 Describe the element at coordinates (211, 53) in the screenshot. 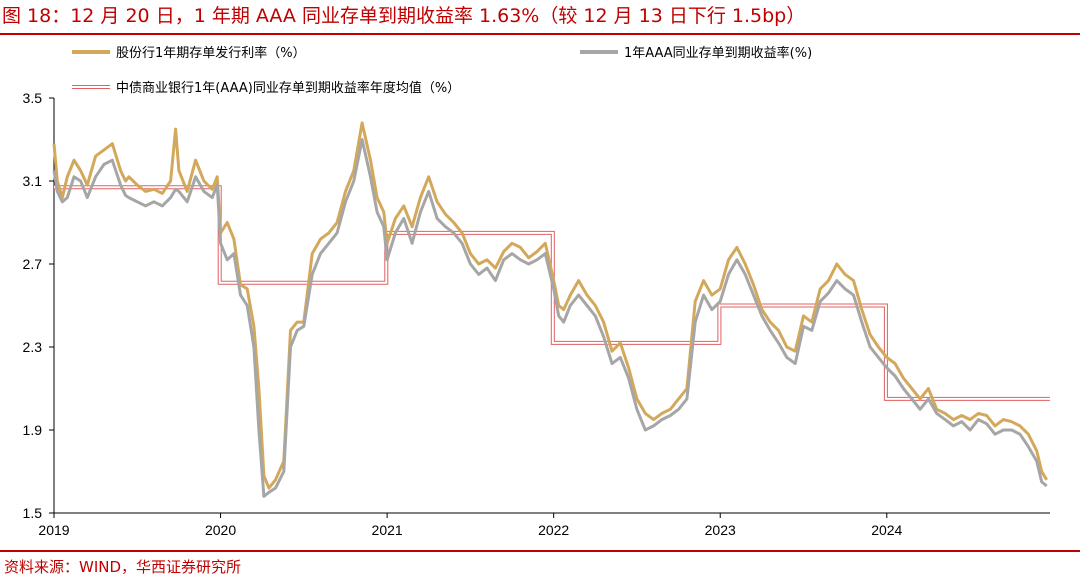

I see `legend-label-series-1: 股份行1年期存单发行利率（%）` at that location.